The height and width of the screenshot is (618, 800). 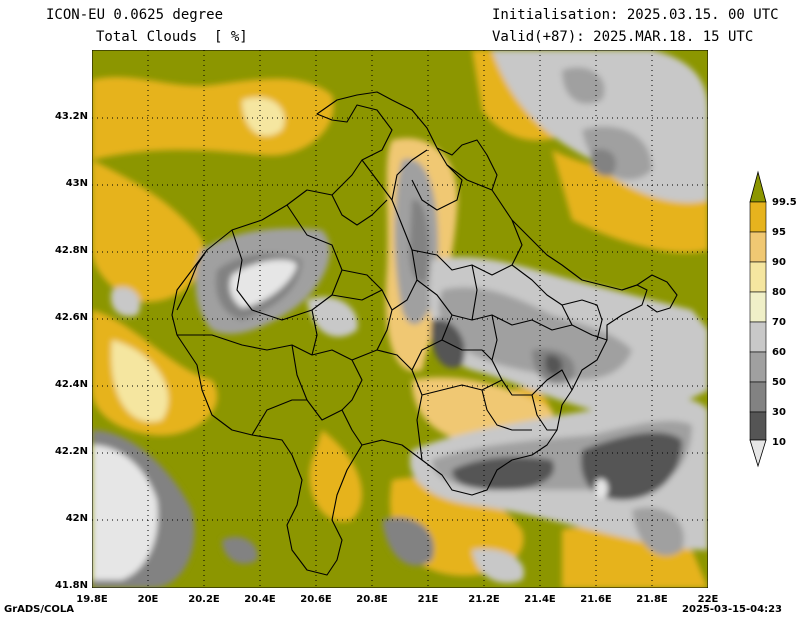 I want to click on colorbar-label: 70, so click(x=779, y=322).